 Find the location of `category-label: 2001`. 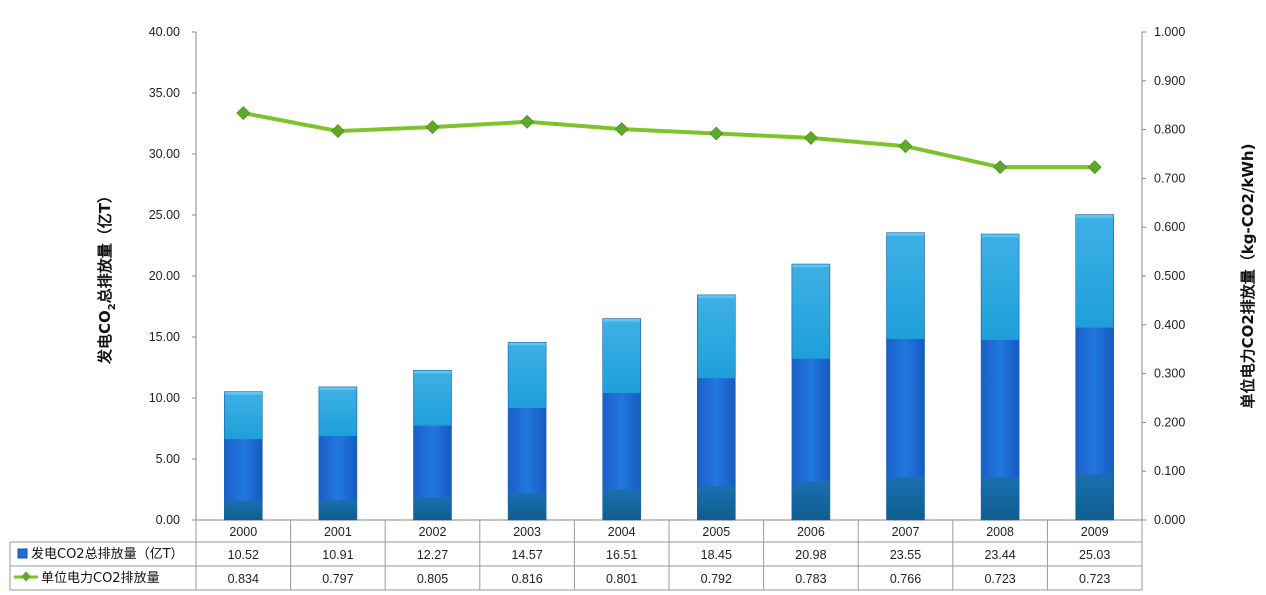

category-label: 2001 is located at coordinates (338, 532).